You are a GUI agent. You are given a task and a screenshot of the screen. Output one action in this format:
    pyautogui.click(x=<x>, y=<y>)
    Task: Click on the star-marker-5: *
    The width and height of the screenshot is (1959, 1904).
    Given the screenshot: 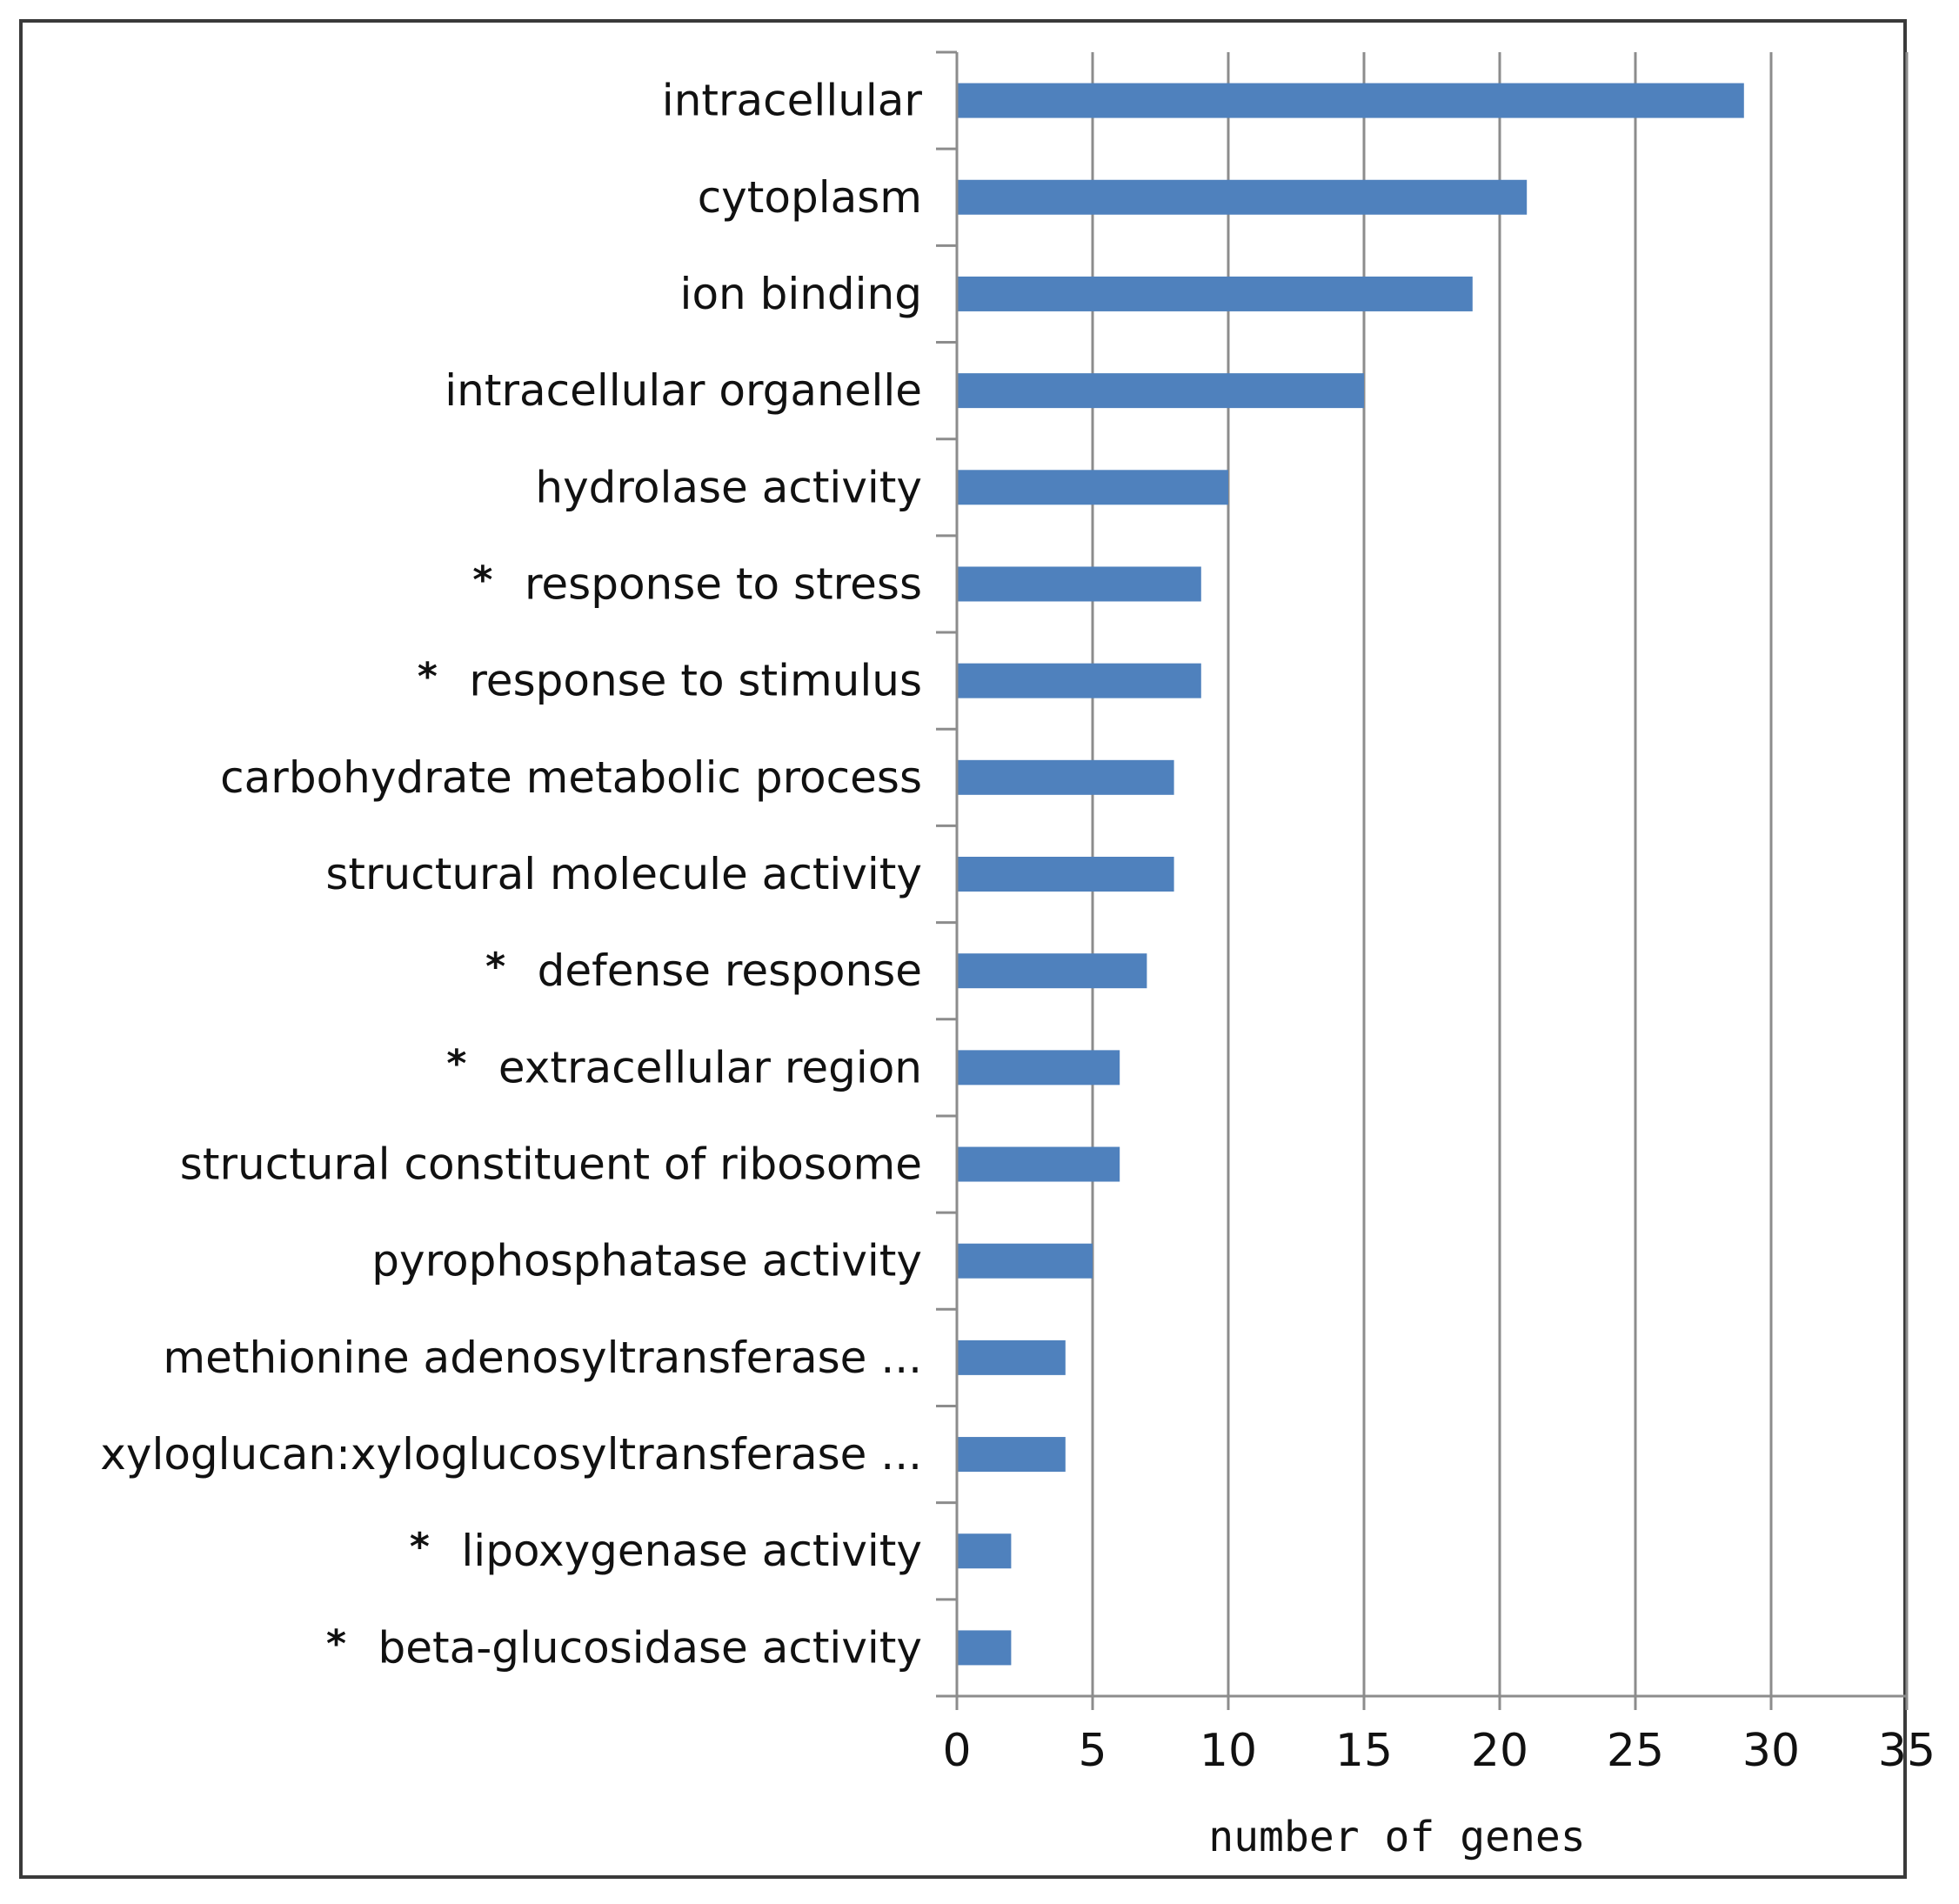 What is the action you would take?
    pyautogui.click(x=482, y=580)
    